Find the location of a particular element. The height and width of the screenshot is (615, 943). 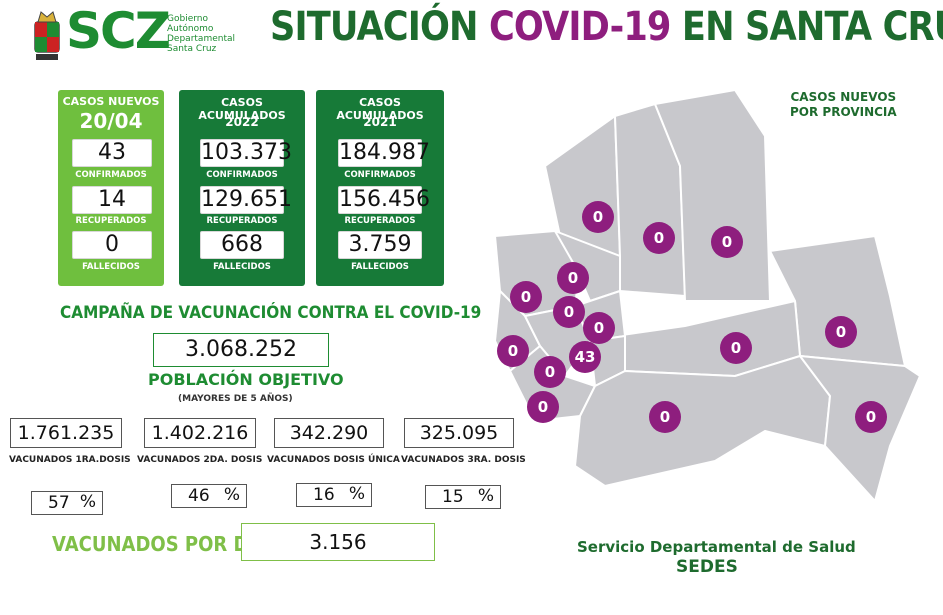

dose1-value: 1.761.235 is located at coordinates (66, 433).